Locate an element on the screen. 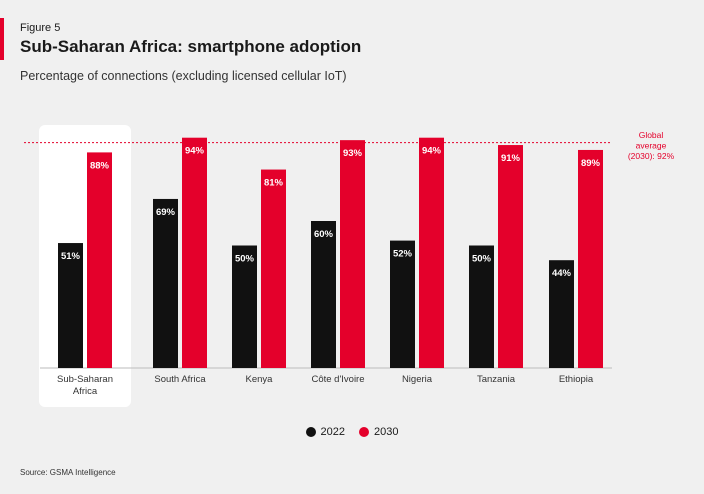 The image size is (704, 494). legend-item-2030: 2030 is located at coordinates (378, 432).